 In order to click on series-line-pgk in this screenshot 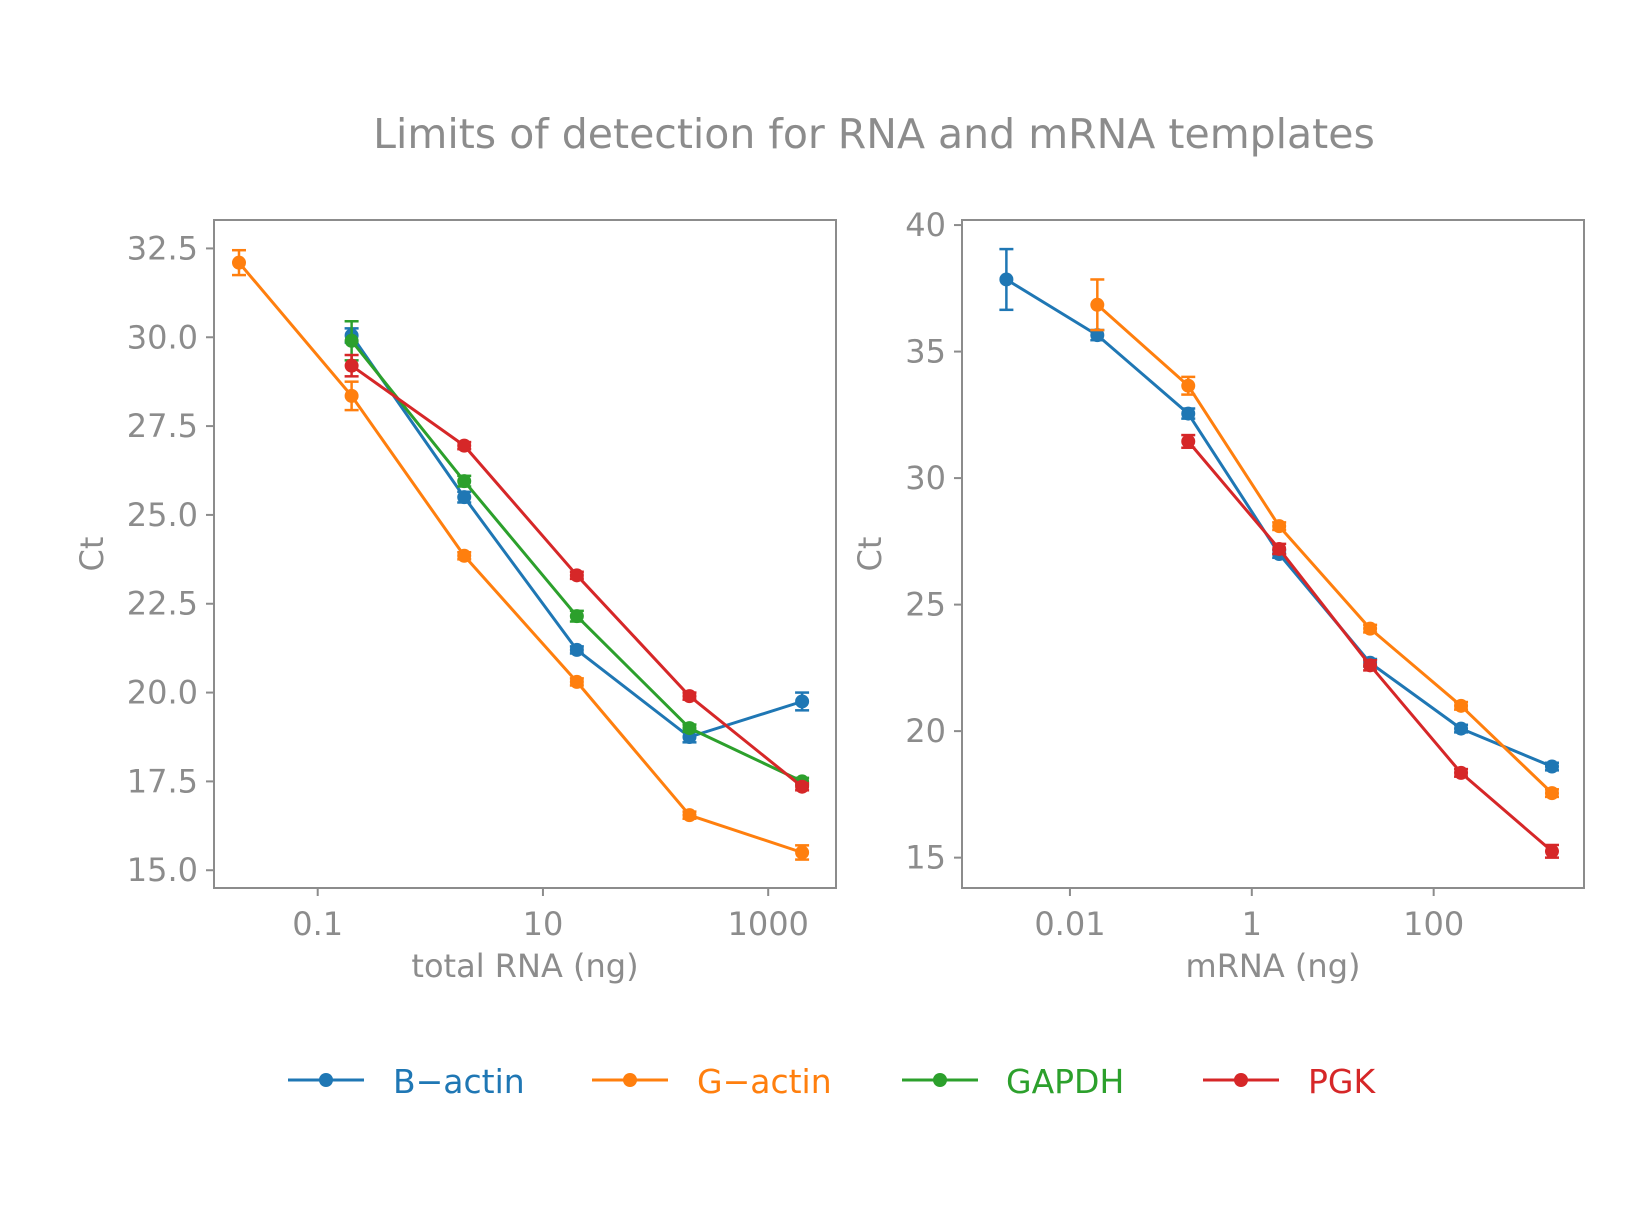, I will do `click(1370, 646)`.